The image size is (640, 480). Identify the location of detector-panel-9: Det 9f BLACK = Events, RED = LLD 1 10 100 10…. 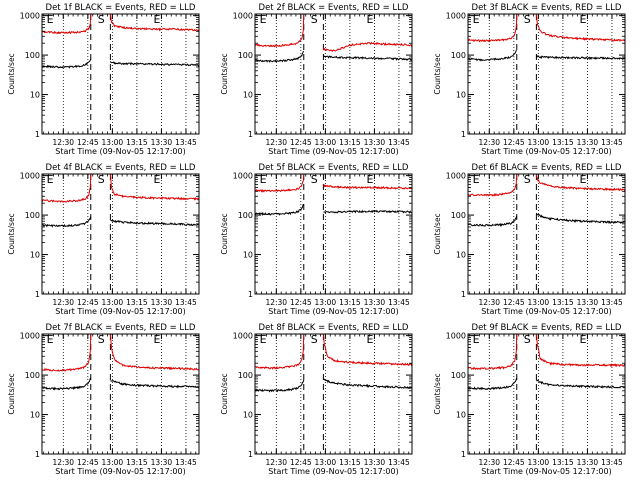
(529, 399).